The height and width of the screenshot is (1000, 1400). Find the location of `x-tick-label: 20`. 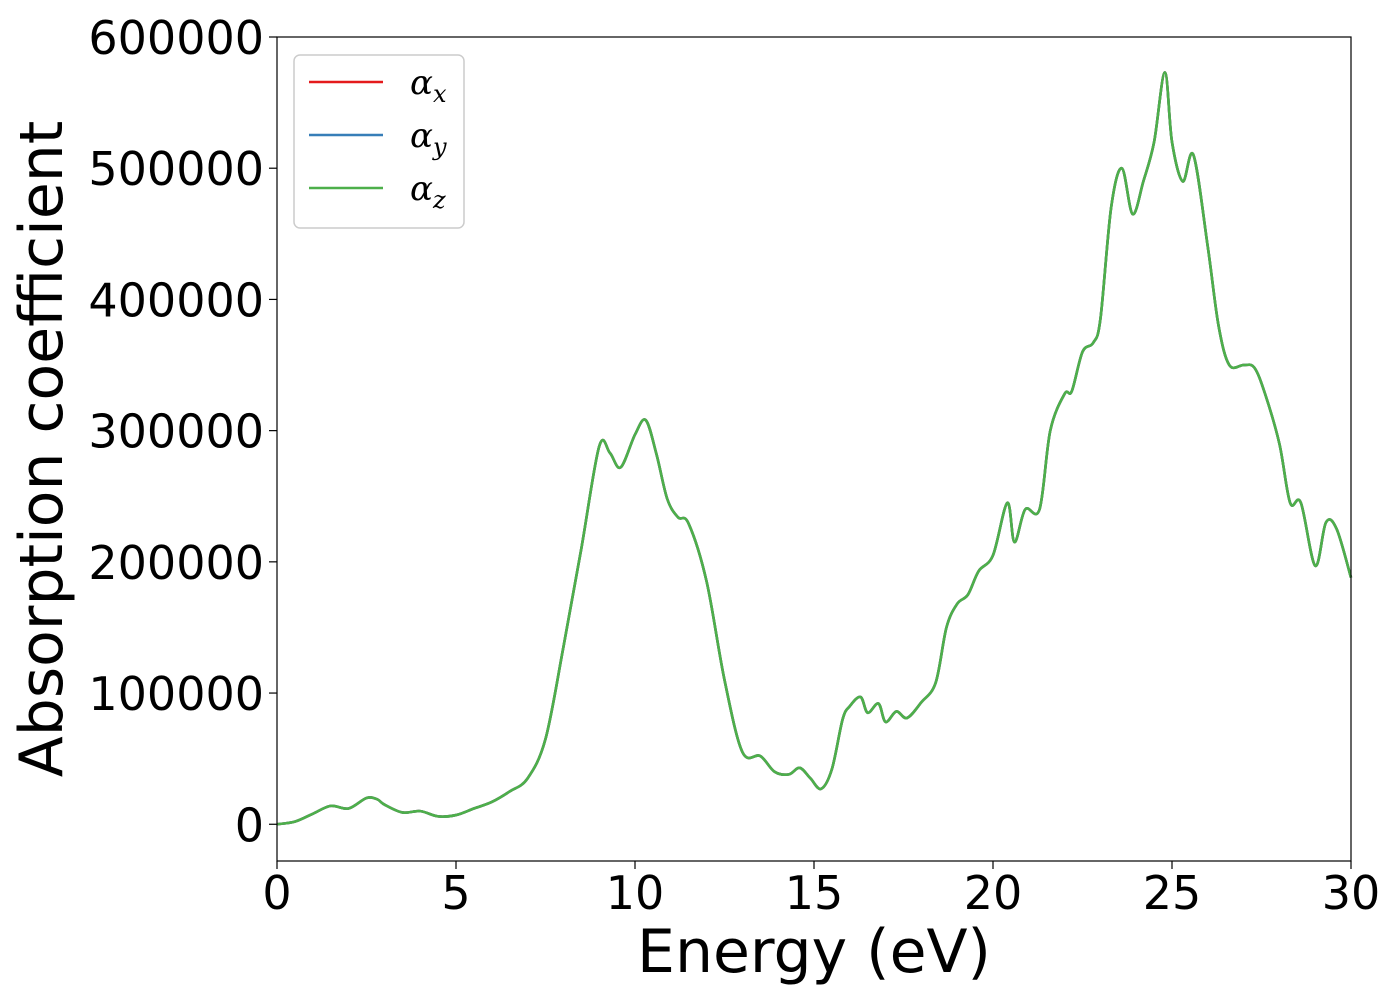

x-tick-label: 20 is located at coordinates (993, 893).